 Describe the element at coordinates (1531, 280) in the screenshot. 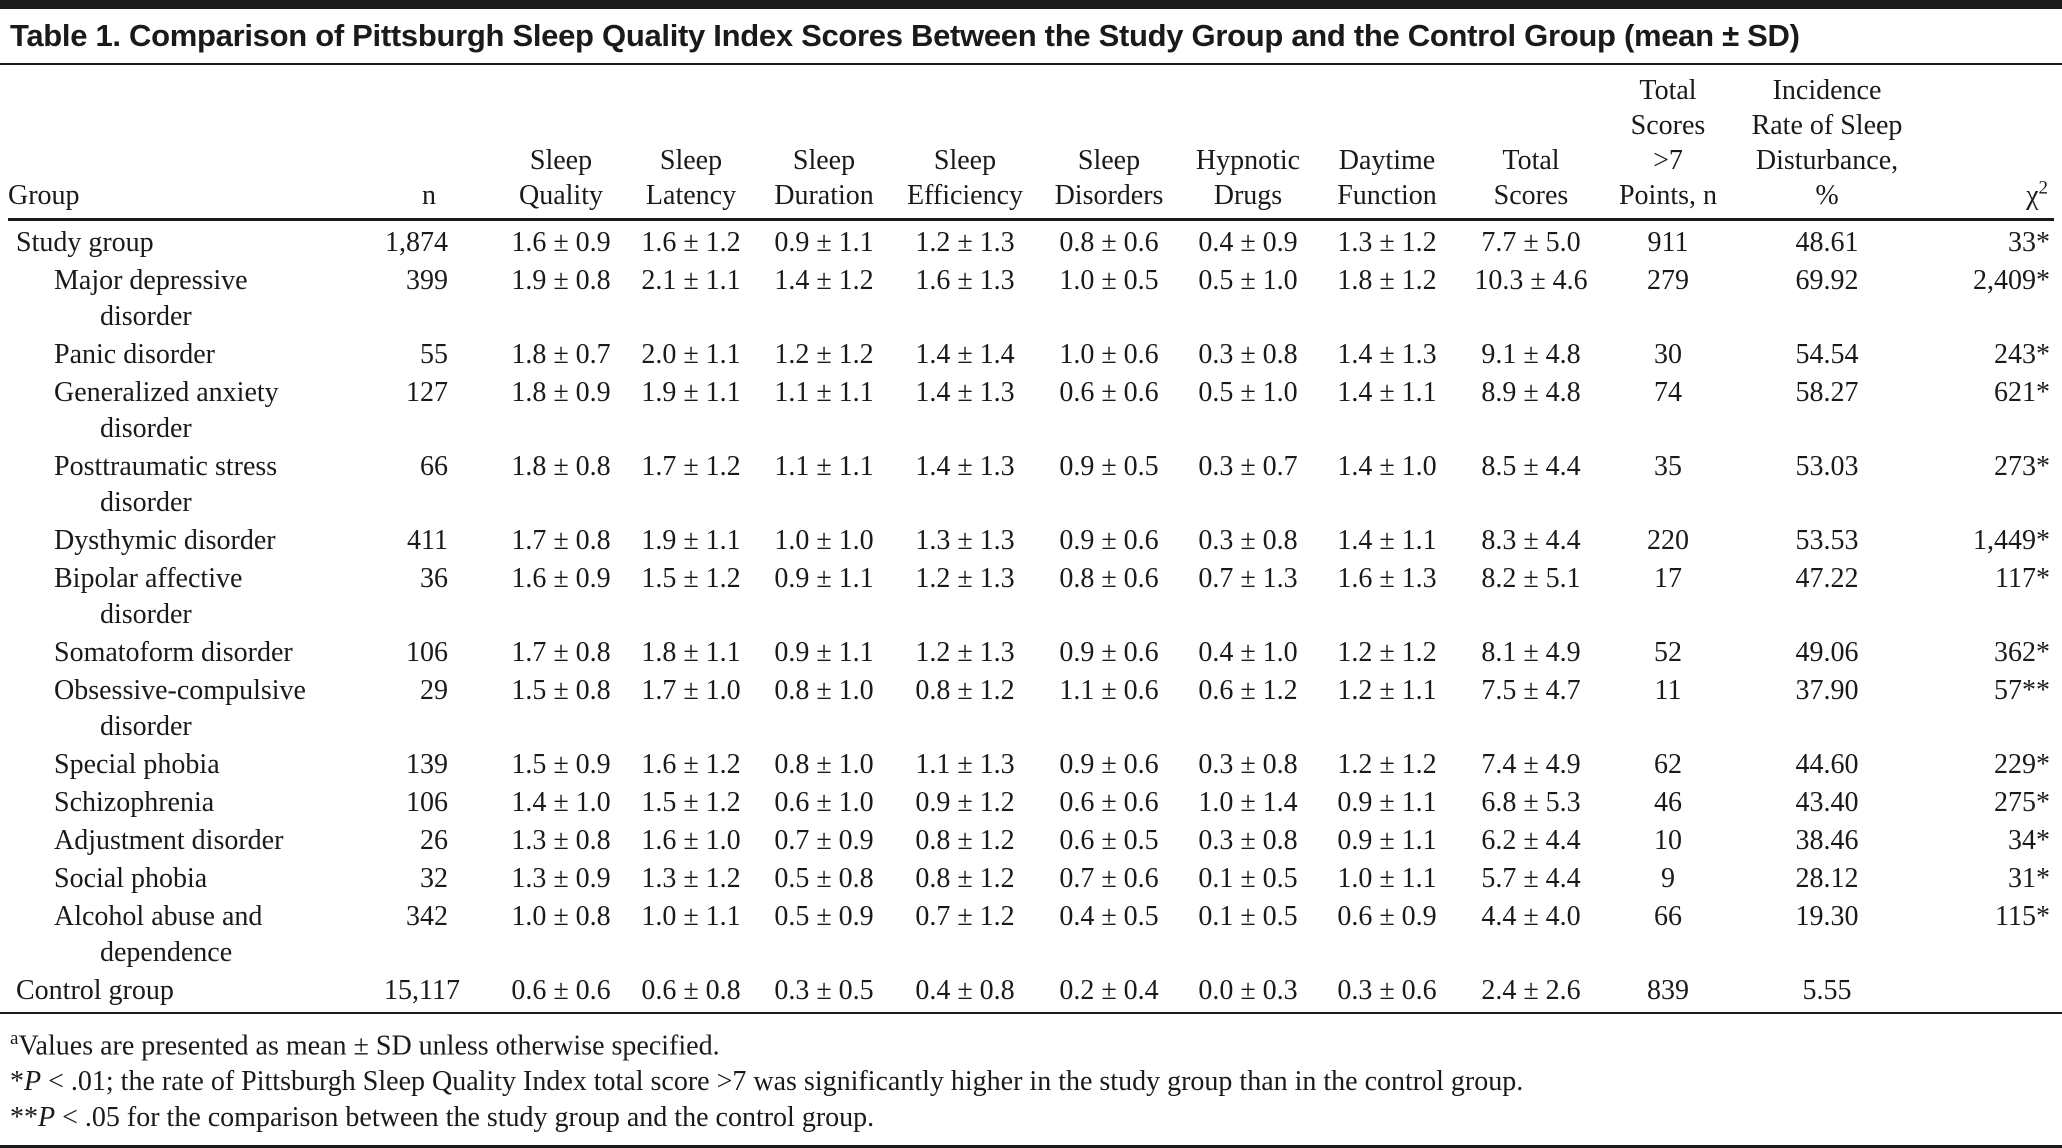

I see `data-cell: 10.3 ± 4.6` at that location.